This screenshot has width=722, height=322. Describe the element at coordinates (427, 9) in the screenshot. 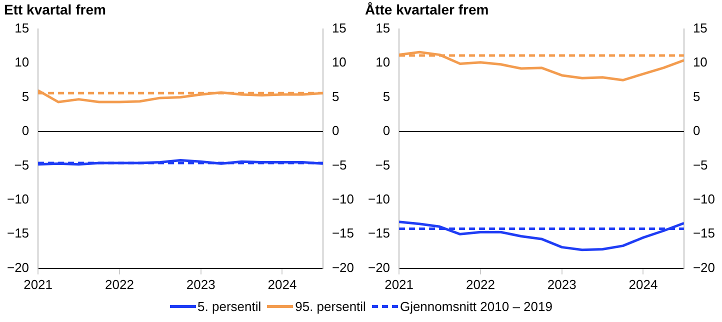

I see `chart-title: Åtte kvartaler frem` at that location.